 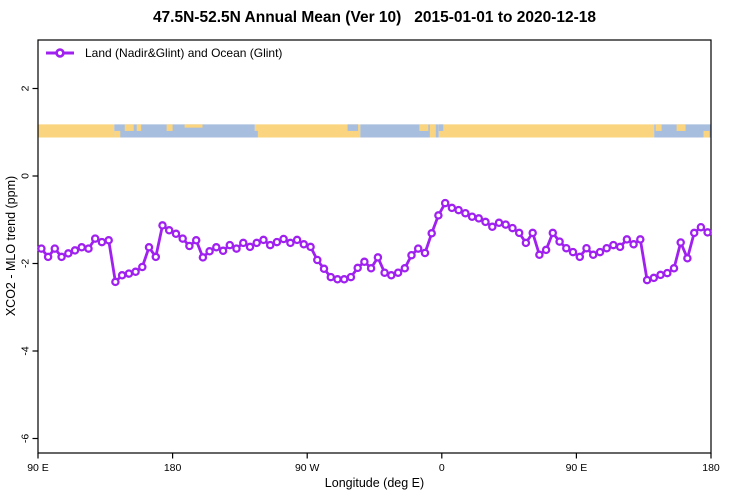 I want to click on y-tick-label: -4, so click(x=26, y=350).